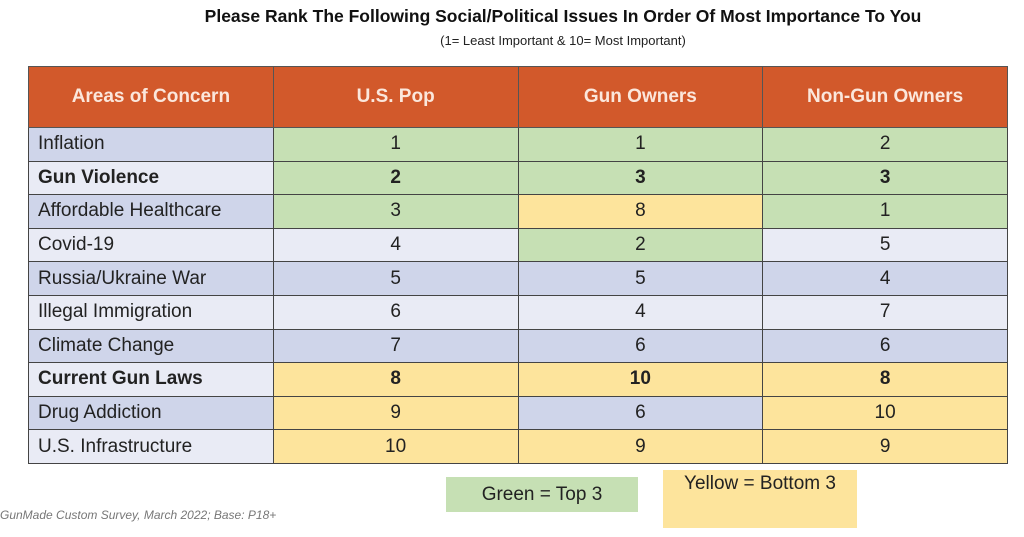  What do you see at coordinates (885, 97) in the screenshot?
I see `column-header: Non-Gun Owners` at bounding box center [885, 97].